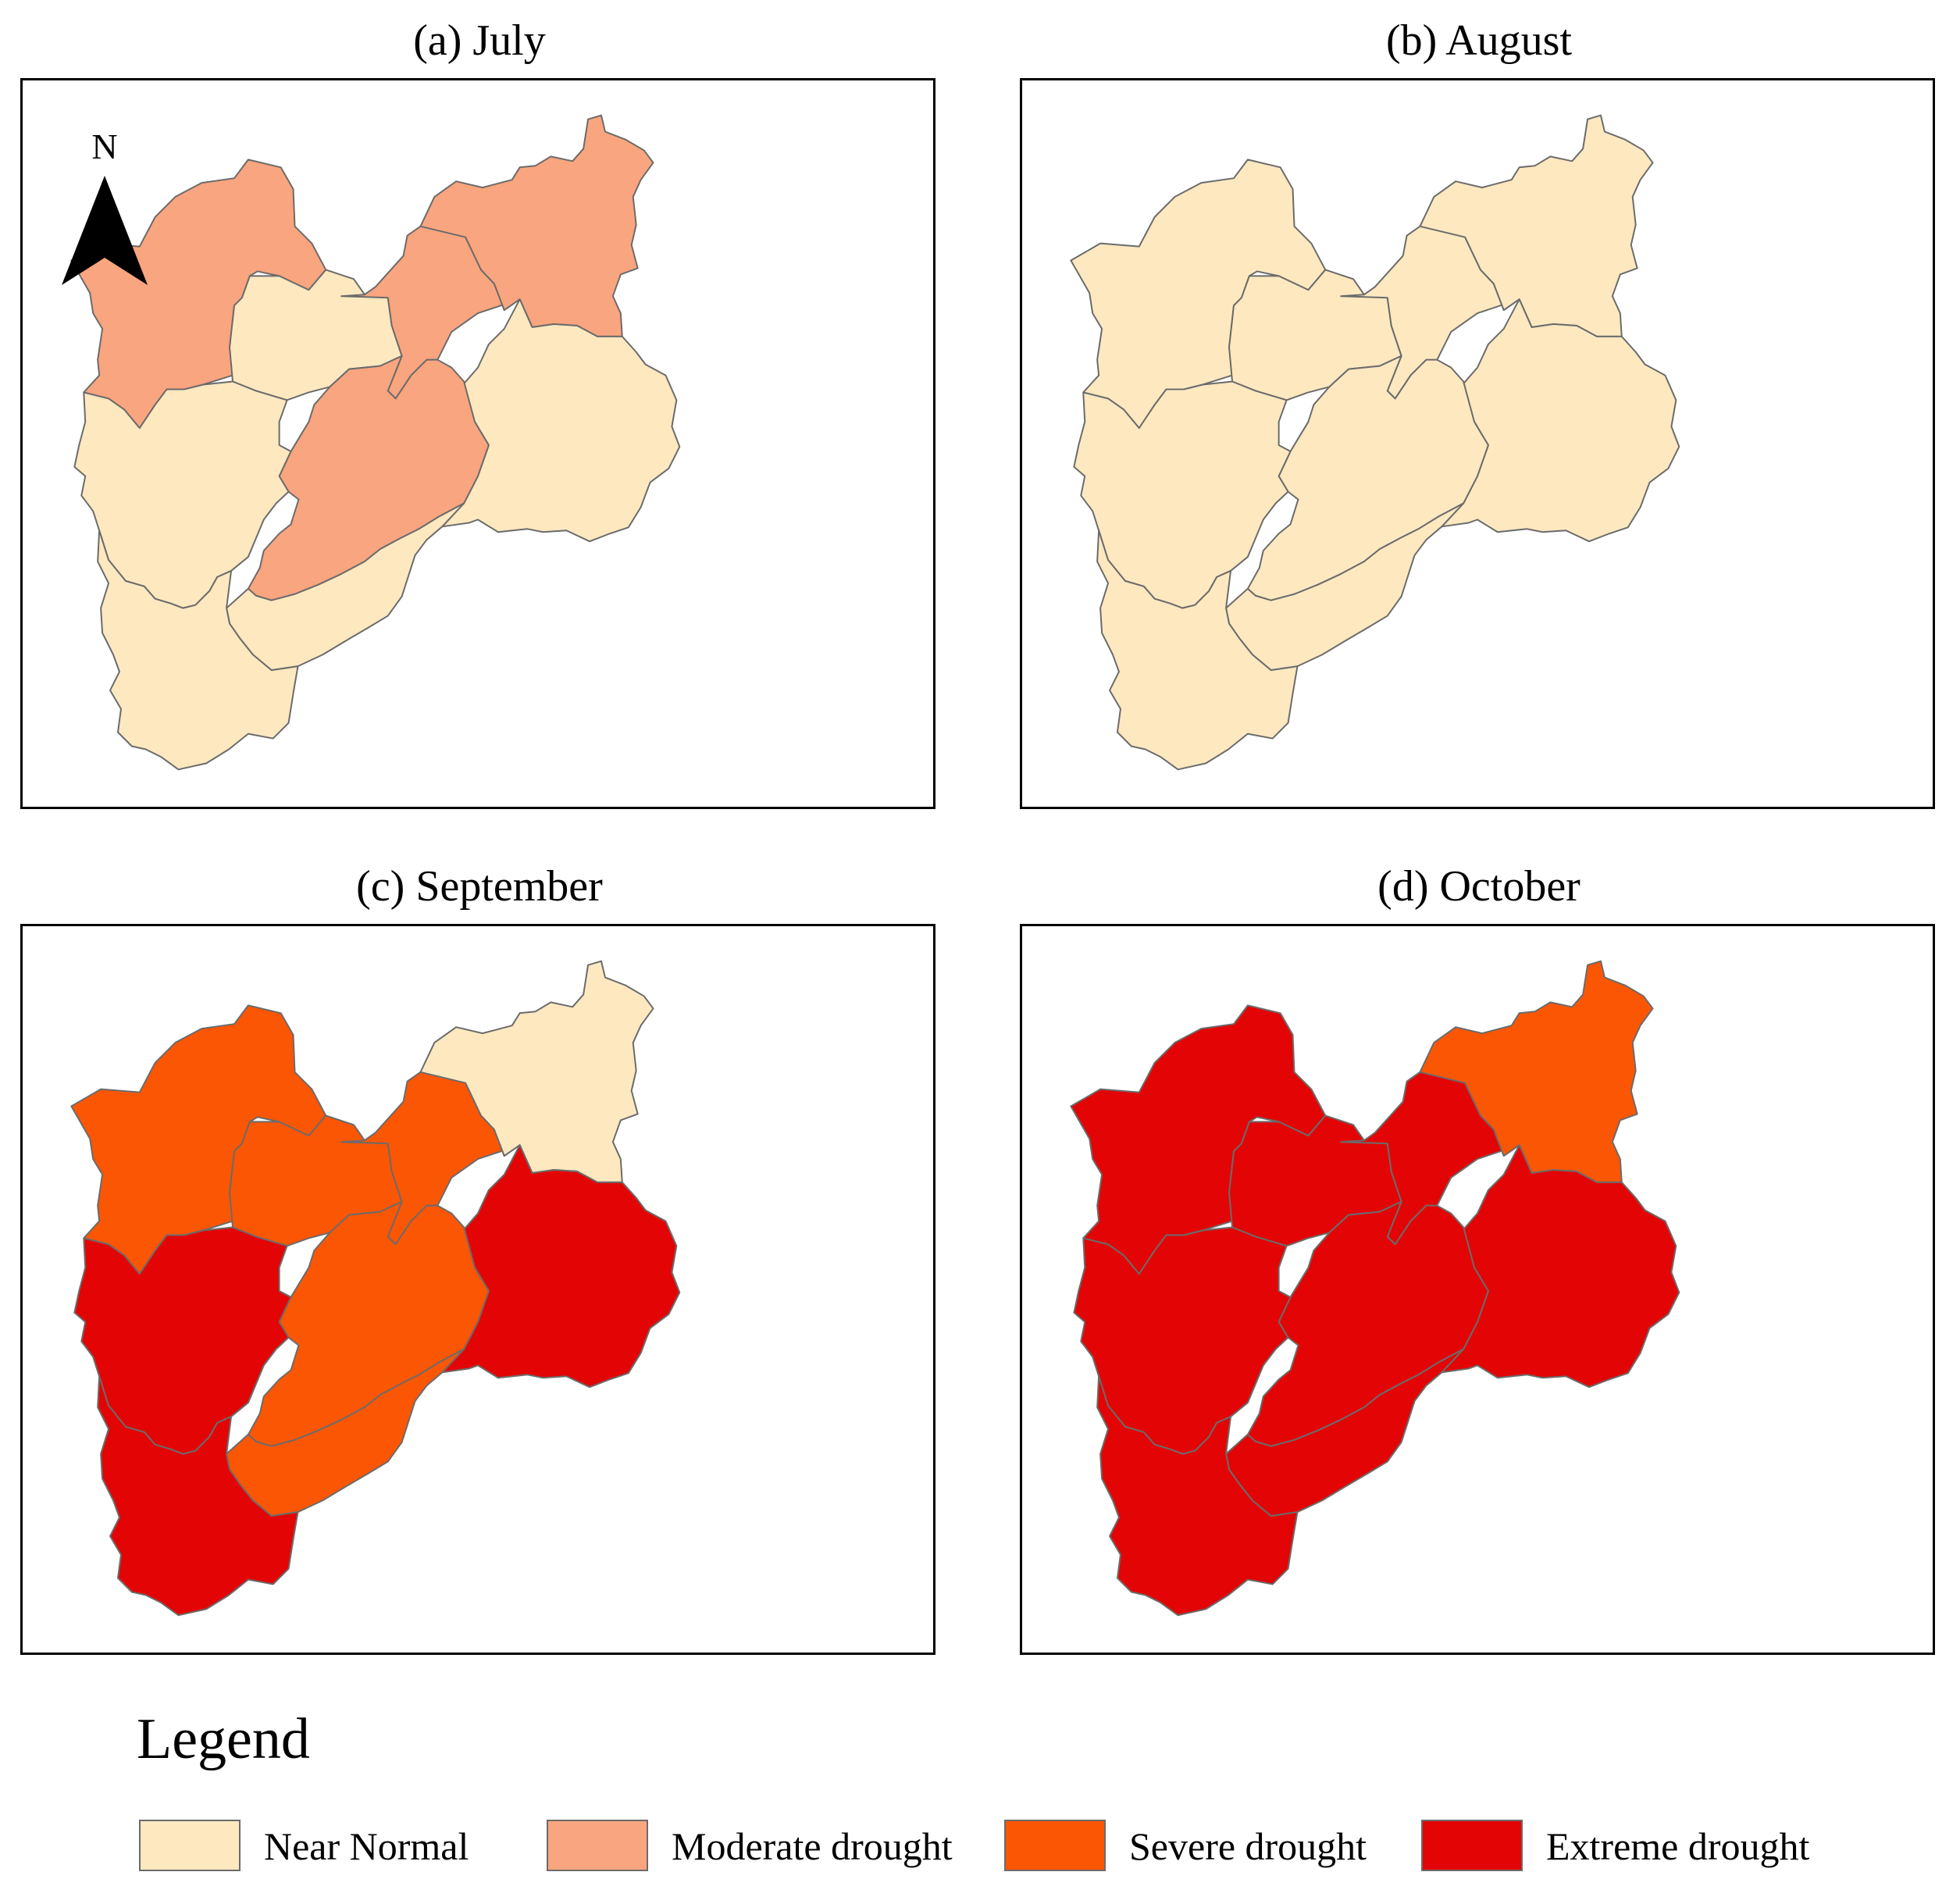 Image resolution: width=1960 pixels, height=1904 pixels. I want to click on north-arrow: N, so click(105, 213).